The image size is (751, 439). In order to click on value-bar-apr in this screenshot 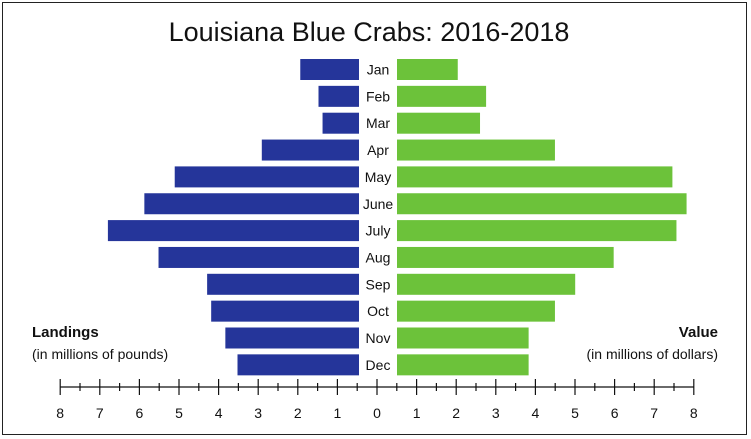, I will do `click(476, 150)`.